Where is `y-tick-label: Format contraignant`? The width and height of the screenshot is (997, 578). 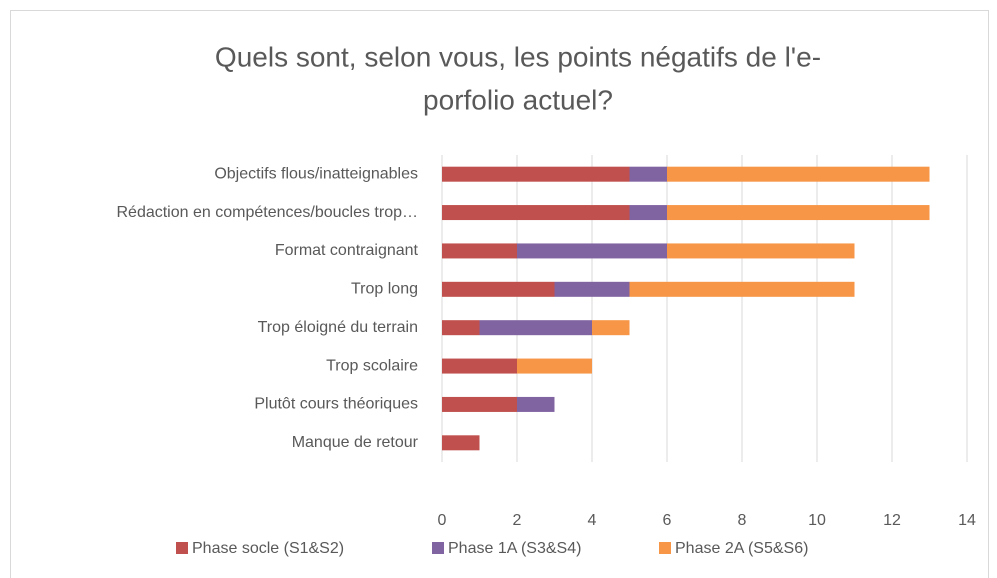 y-tick-label: Format contraignant is located at coordinates (347, 250).